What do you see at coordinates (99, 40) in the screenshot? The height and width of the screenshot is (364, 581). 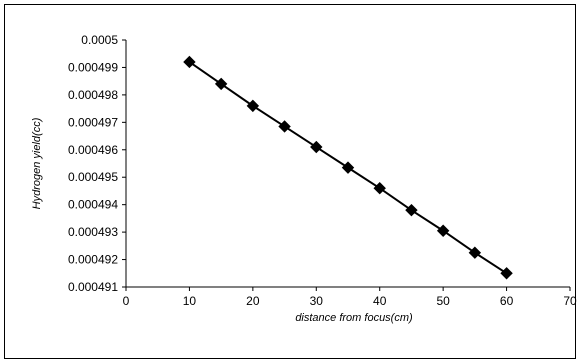 I see `y-tick-label: 0.0005` at bounding box center [99, 40].